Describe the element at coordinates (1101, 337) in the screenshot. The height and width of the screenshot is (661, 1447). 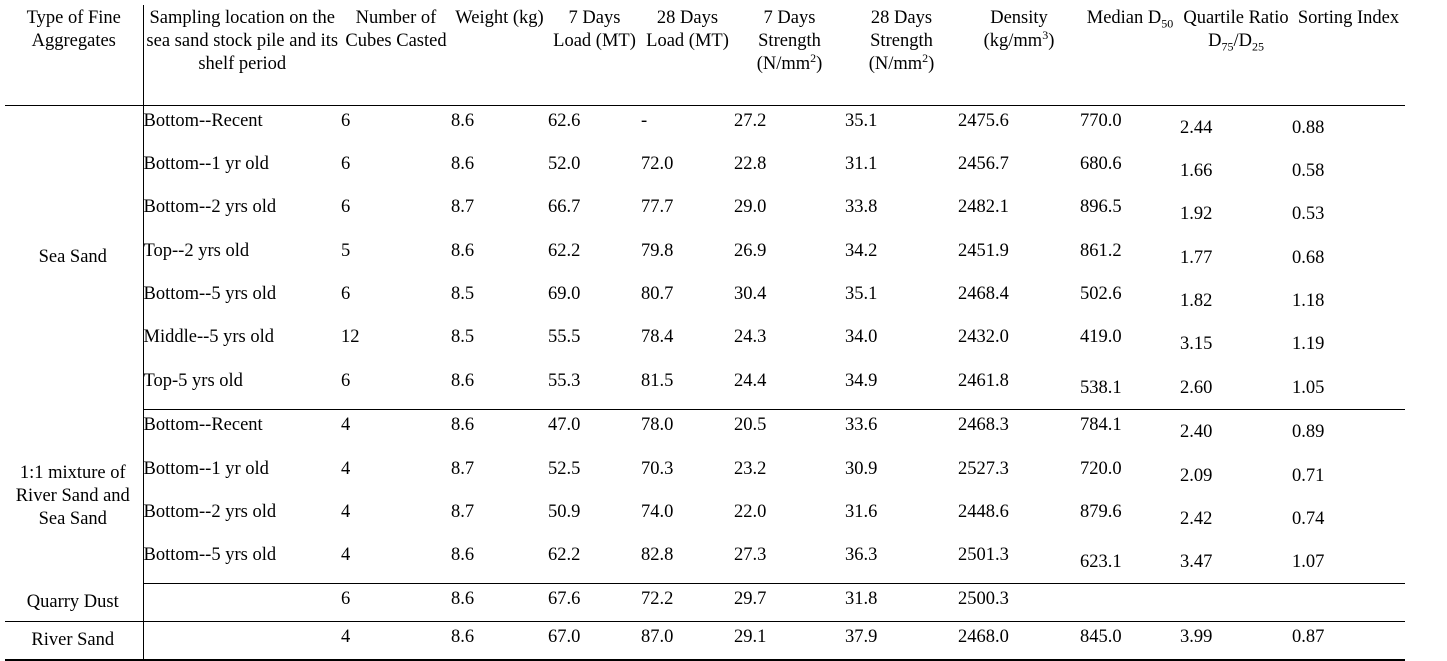
I see `cell-median-value: 419.0` at that location.